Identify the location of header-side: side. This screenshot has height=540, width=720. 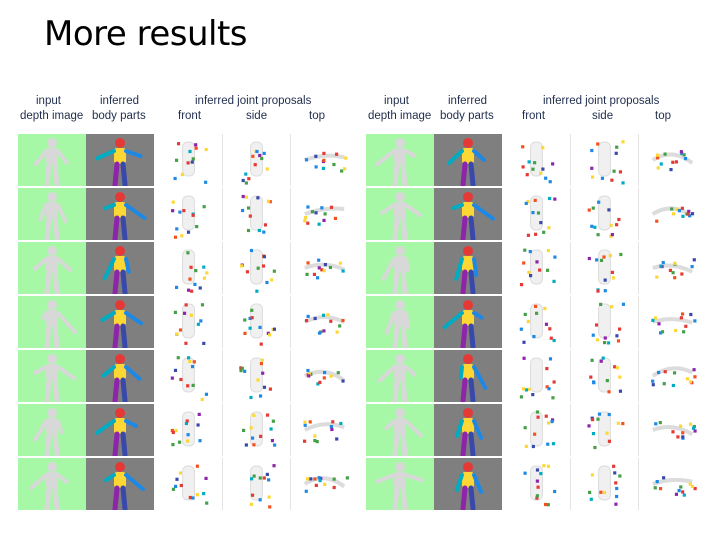
(257, 116).